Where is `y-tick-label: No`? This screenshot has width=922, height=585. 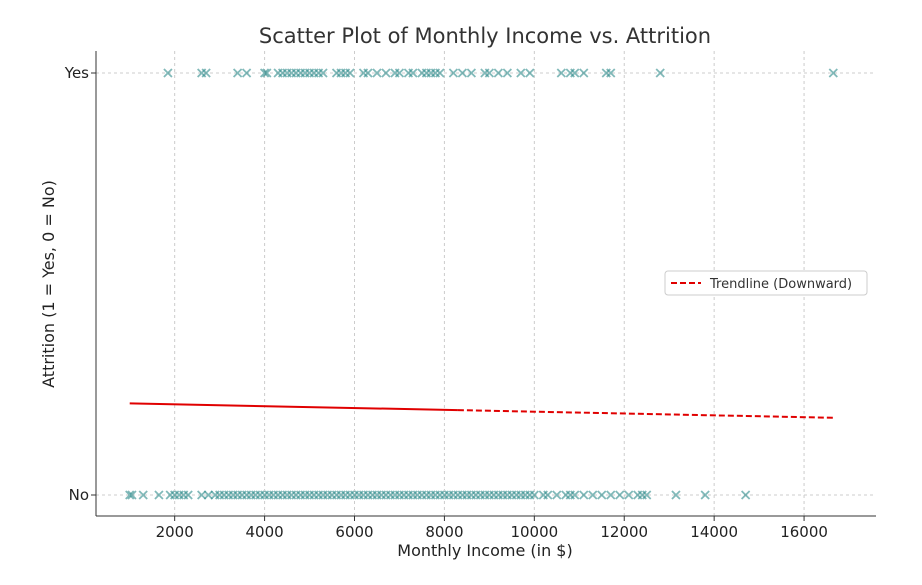
y-tick-label: No is located at coordinates (79, 495).